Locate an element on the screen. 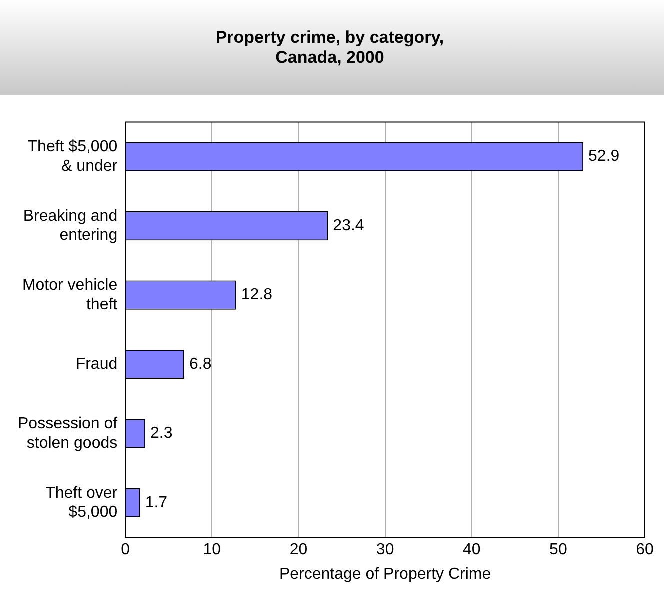 Image resolution: width=664 pixels, height=592 pixels. data-label: 12.8 is located at coordinates (257, 295).